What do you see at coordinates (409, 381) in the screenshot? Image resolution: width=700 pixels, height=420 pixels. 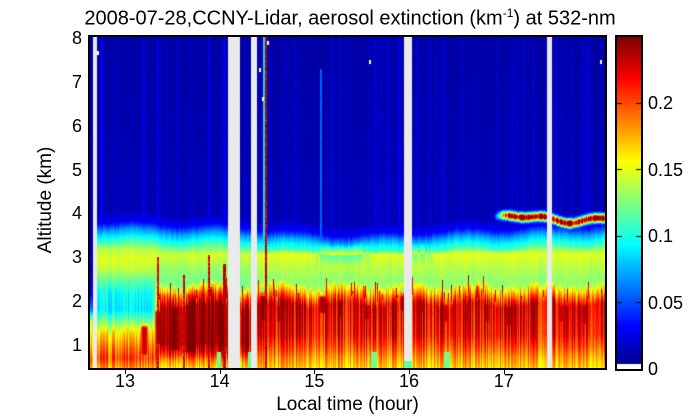 I see `x-tick-label: 16` at bounding box center [409, 381].